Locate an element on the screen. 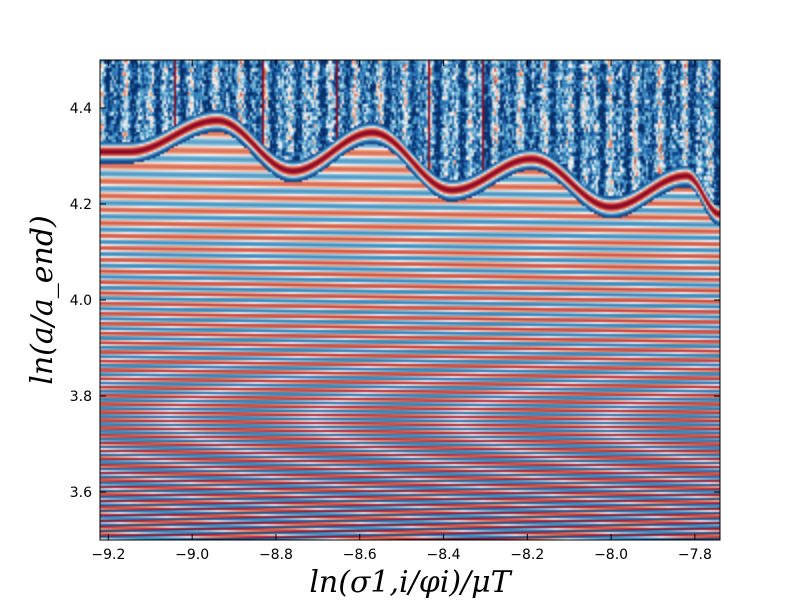 This screenshot has width=800, height=600. y-tick-label: 3.8 is located at coordinates (81, 397).